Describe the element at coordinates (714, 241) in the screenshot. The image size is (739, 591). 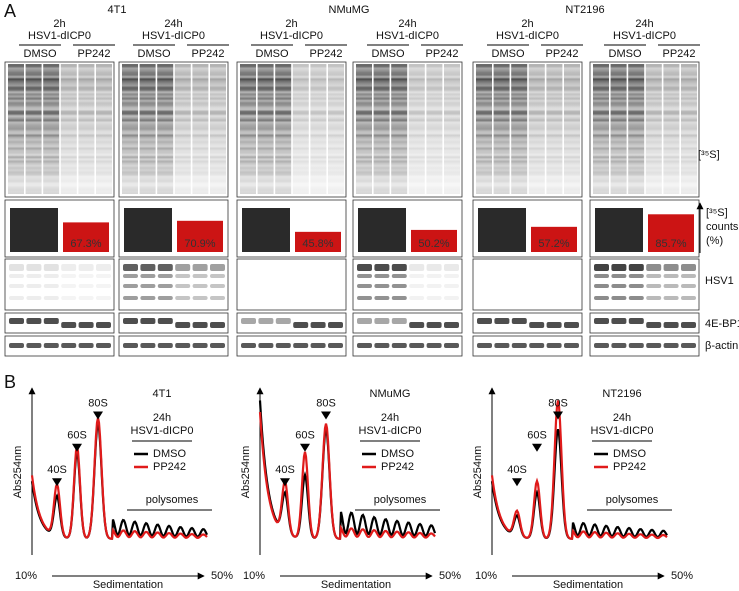
I see `row-label: (%)` at that location.